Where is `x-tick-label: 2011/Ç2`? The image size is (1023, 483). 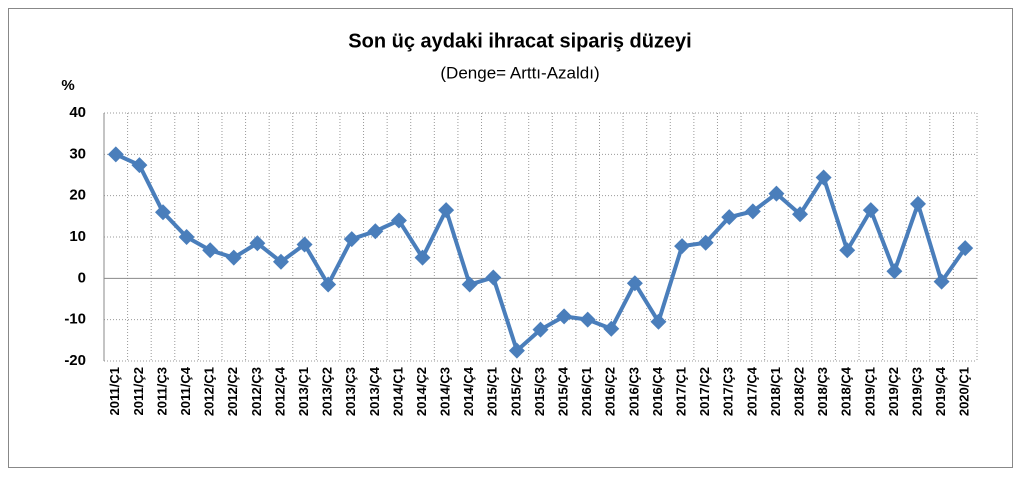
x-tick-label: 2011/Ç2 is located at coordinates (138, 391).